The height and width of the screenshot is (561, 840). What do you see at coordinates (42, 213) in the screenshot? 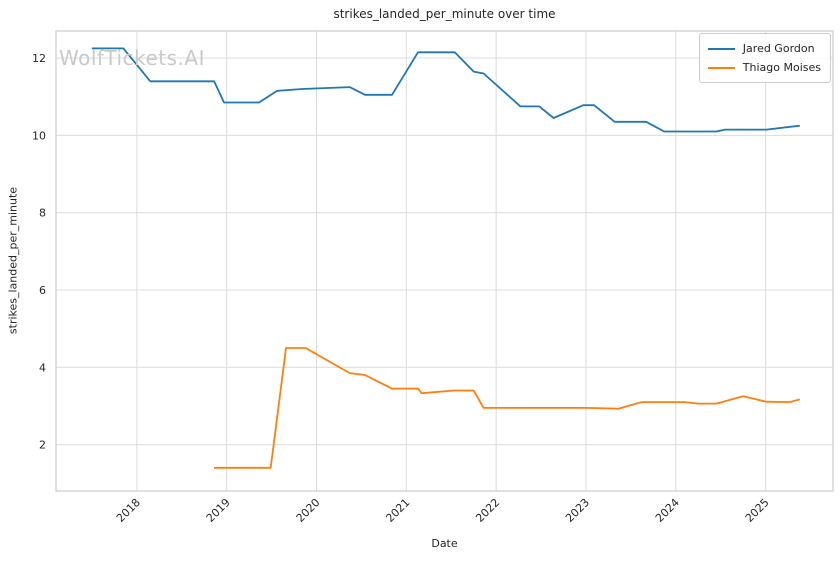
I see `y-tick-label: 8` at bounding box center [42, 213].